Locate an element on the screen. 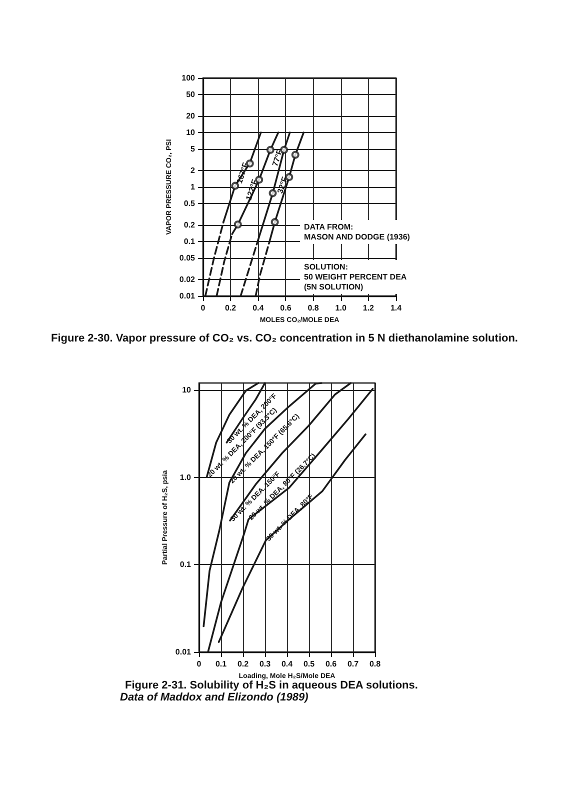 Image resolution: width=569 pixels, height=800 pixels. y-tick-label: 0.02 is located at coordinates (187, 279).